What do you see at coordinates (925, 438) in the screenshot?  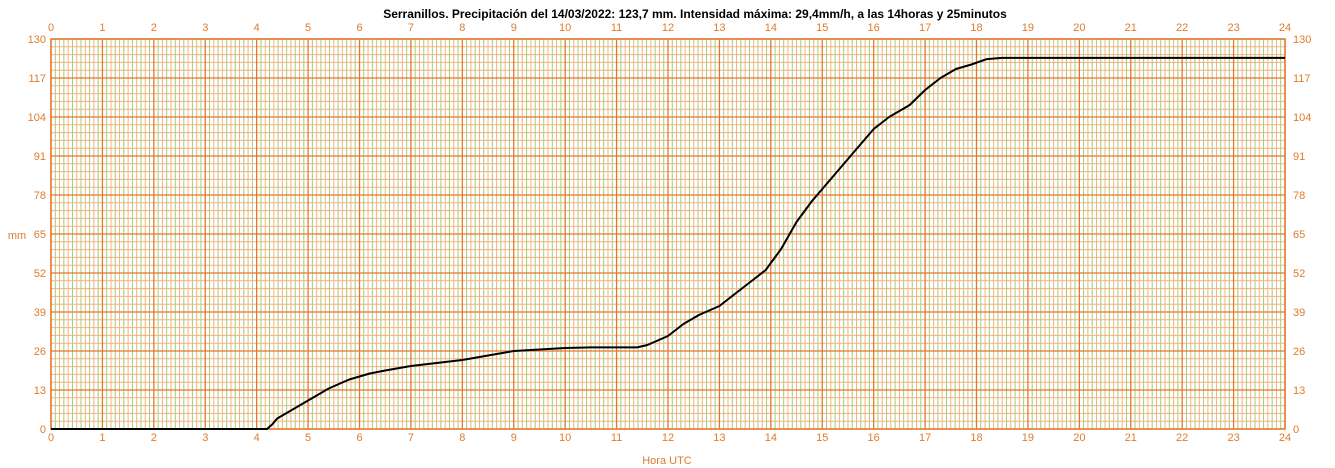 I see `x-tick-label: 17` at bounding box center [925, 438].